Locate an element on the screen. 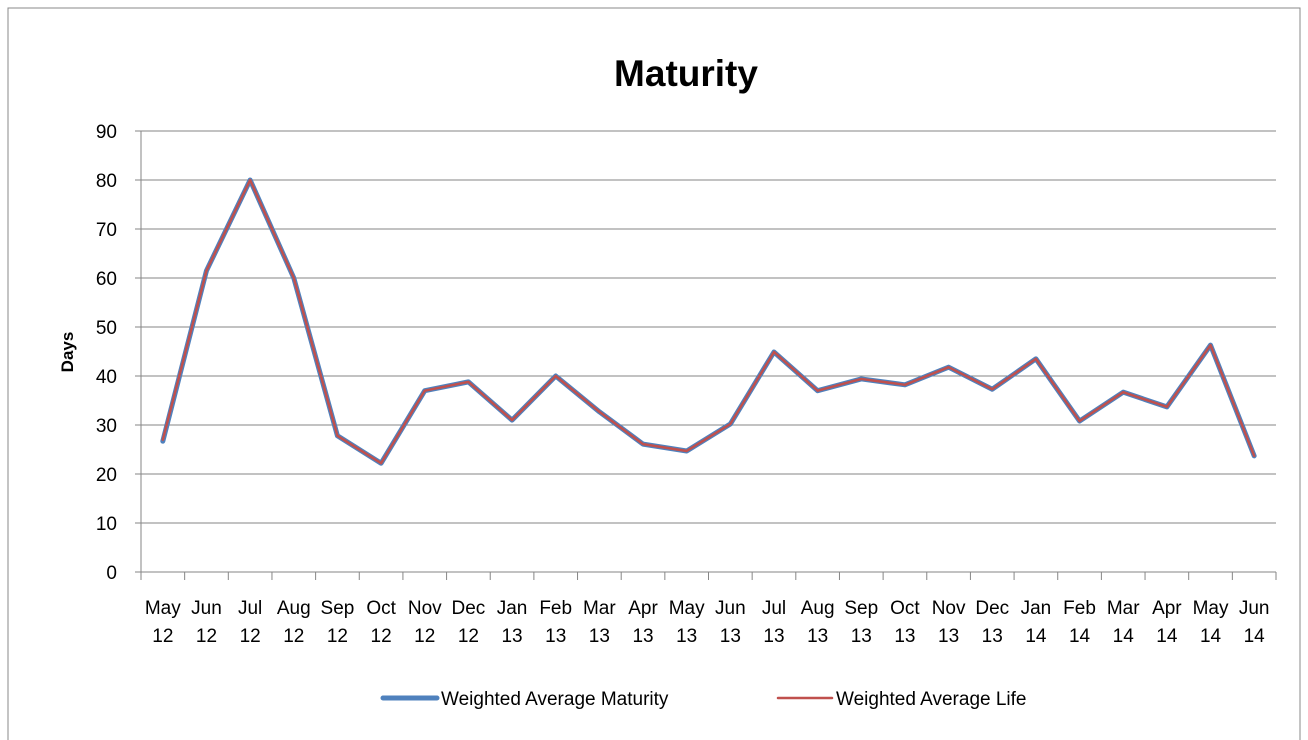 The width and height of the screenshot is (1308, 740). y-tick-label: 40 is located at coordinates (106, 377).